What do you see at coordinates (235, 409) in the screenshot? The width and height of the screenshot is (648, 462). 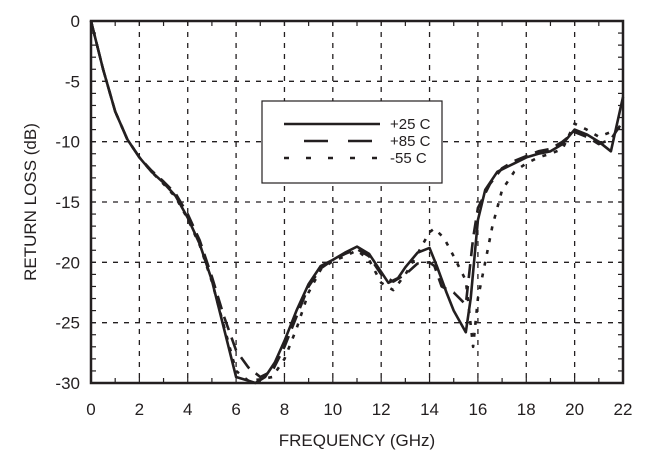 I see `x-tick-label: 6` at bounding box center [235, 409].